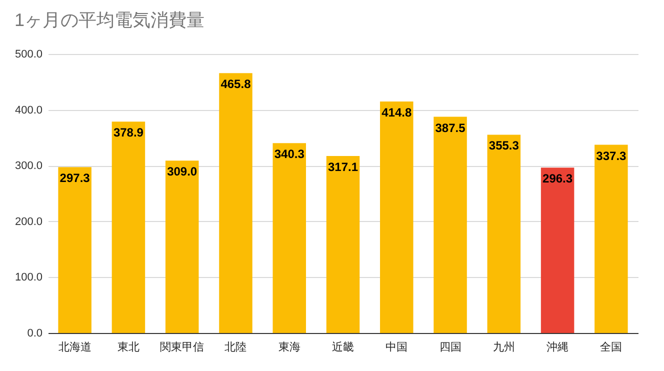 The image size is (664, 371). I want to click on data-label: 337.3, so click(611, 155).